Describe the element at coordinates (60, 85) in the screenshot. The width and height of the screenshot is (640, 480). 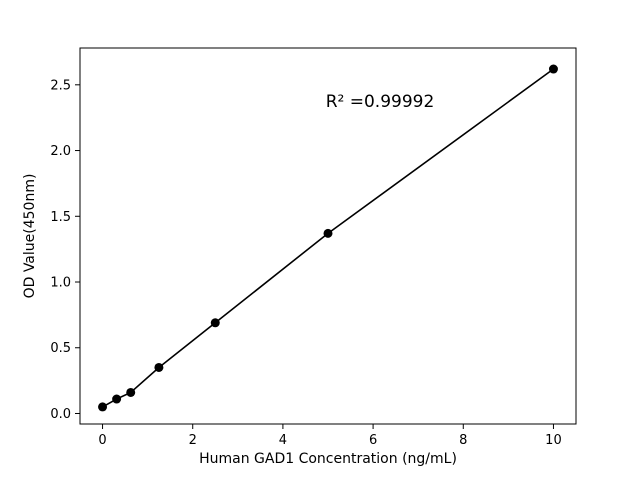
I see `y-tick-label: 2.5` at that location.